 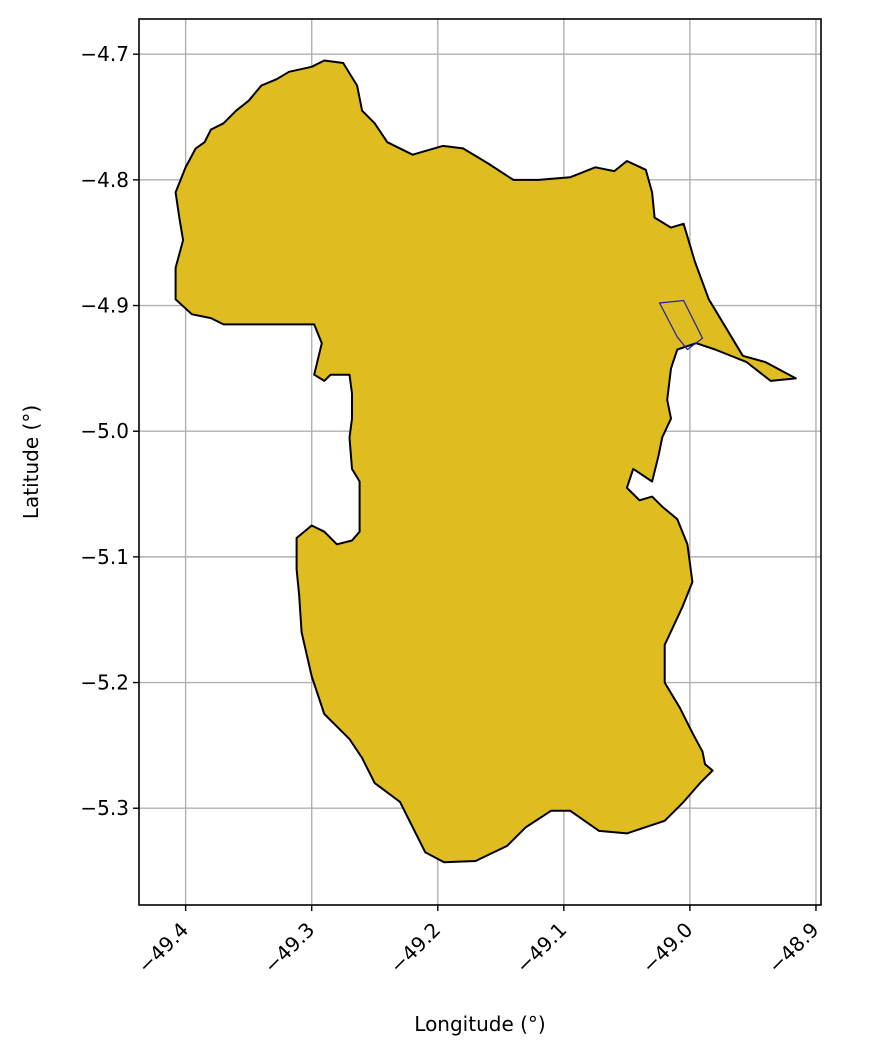 What do you see at coordinates (104, 180) in the screenshot?
I see `y-tick-label-1: −4.8` at bounding box center [104, 180].